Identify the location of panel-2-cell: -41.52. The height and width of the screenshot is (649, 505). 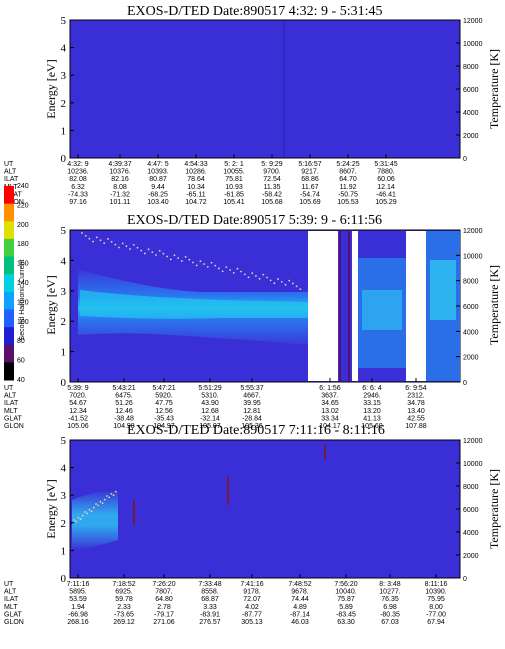
(78, 418).